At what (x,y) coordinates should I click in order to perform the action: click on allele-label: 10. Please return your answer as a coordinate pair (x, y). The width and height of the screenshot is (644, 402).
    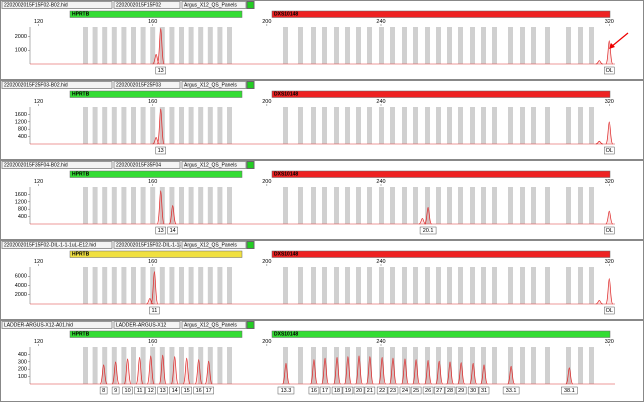
    Looking at the image, I should click on (128, 391).